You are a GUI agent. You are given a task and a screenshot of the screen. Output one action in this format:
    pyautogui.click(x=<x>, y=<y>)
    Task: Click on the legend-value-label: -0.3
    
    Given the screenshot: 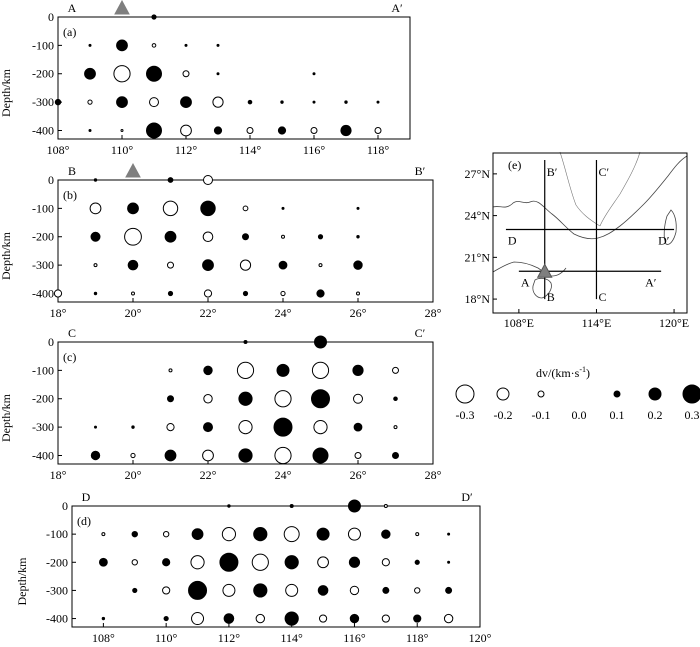 What is the action you would take?
    pyautogui.click(x=465, y=415)
    